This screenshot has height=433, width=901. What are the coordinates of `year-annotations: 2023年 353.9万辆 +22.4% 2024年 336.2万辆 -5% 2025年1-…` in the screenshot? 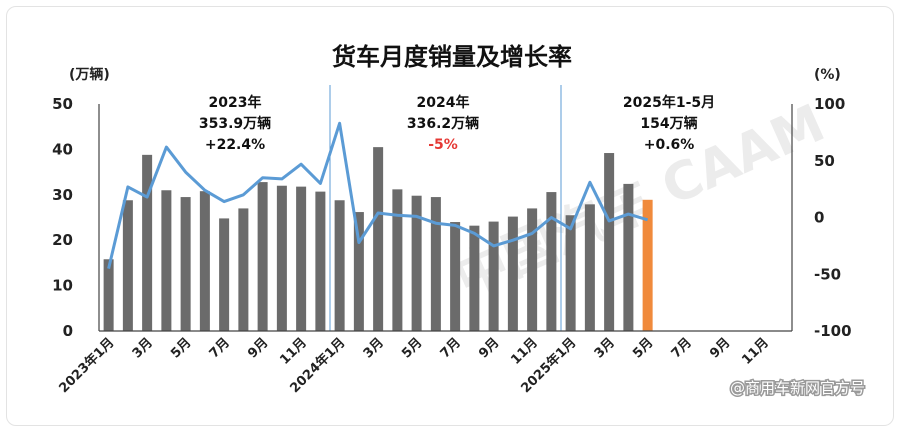 It's located at (457, 123).